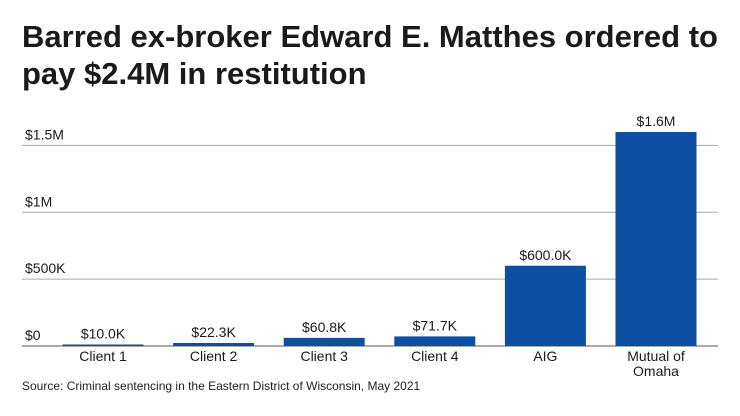 The width and height of the screenshot is (740, 416). I want to click on x-tick-label: Client 2, so click(214, 356).